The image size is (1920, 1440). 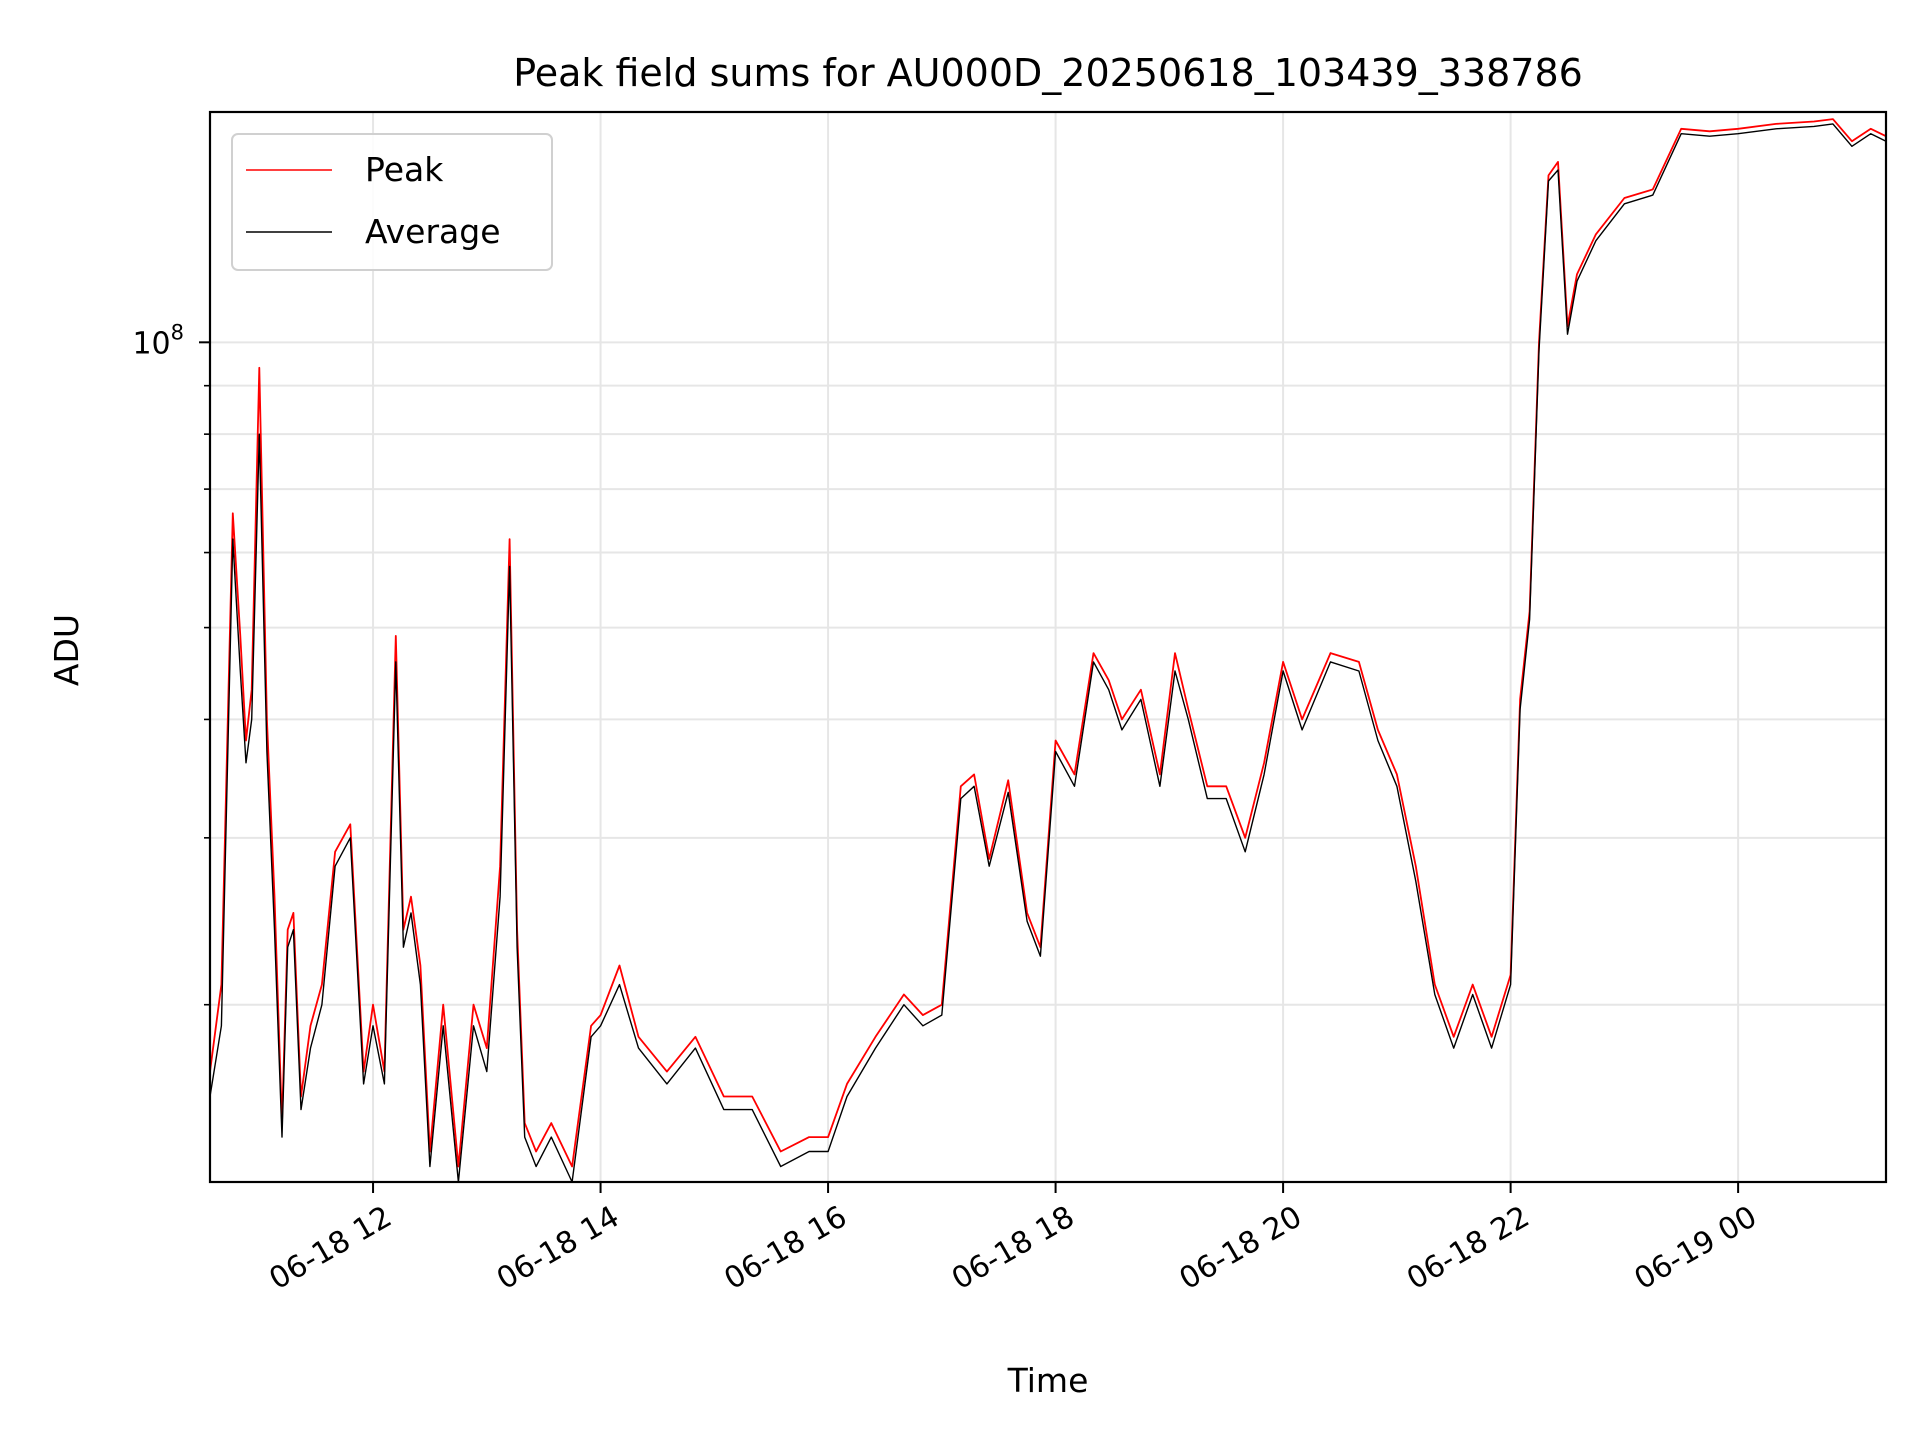 What do you see at coordinates (1013, 1248) in the screenshot?
I see `x-tick-label: 06-18 18` at bounding box center [1013, 1248].